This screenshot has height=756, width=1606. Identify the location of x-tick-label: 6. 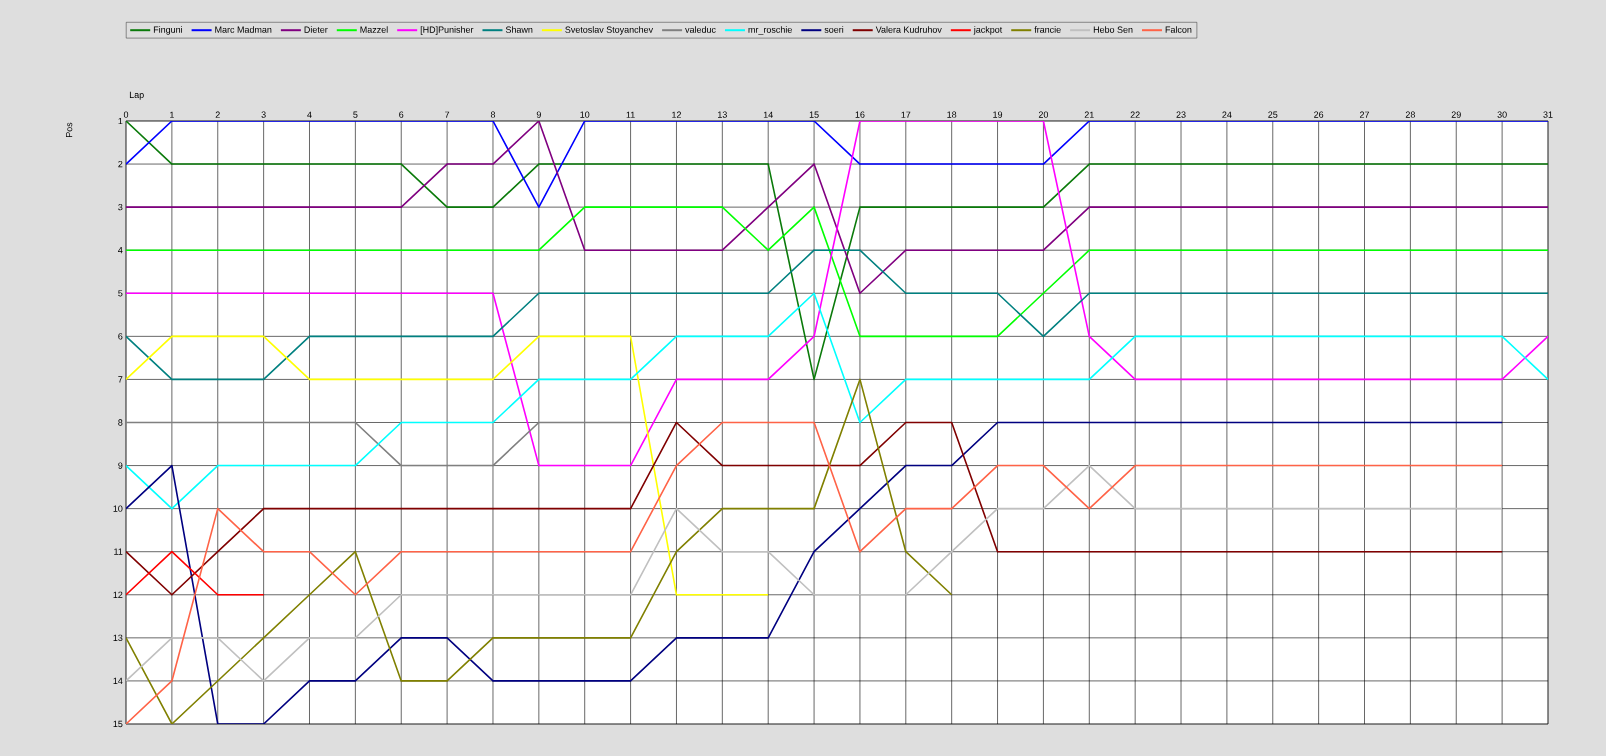
(401, 114).